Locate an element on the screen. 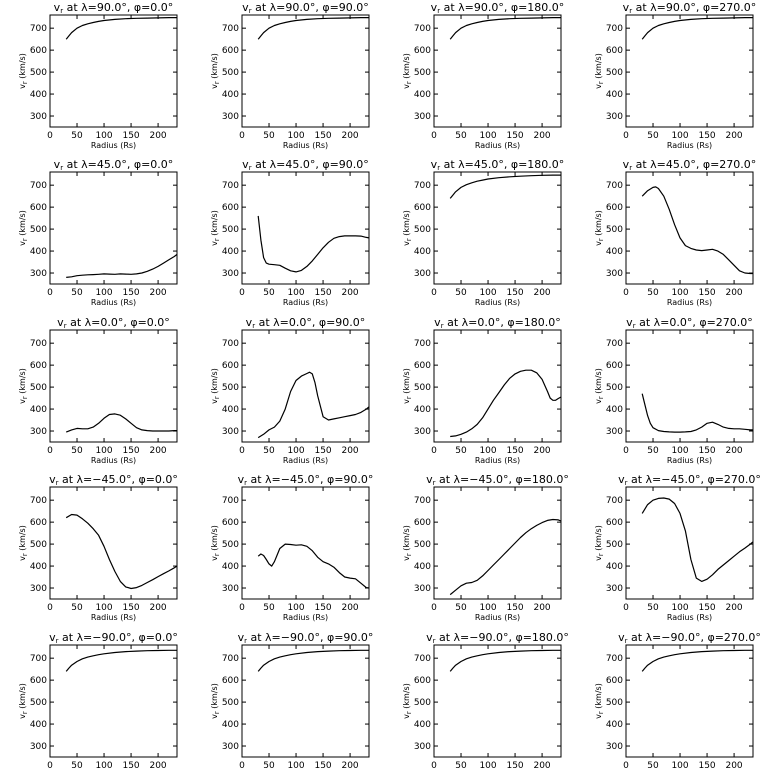 The image size is (768, 768). text-part: at λ=−45.0°, φ=180.0° is located at coordinates (501, 479).